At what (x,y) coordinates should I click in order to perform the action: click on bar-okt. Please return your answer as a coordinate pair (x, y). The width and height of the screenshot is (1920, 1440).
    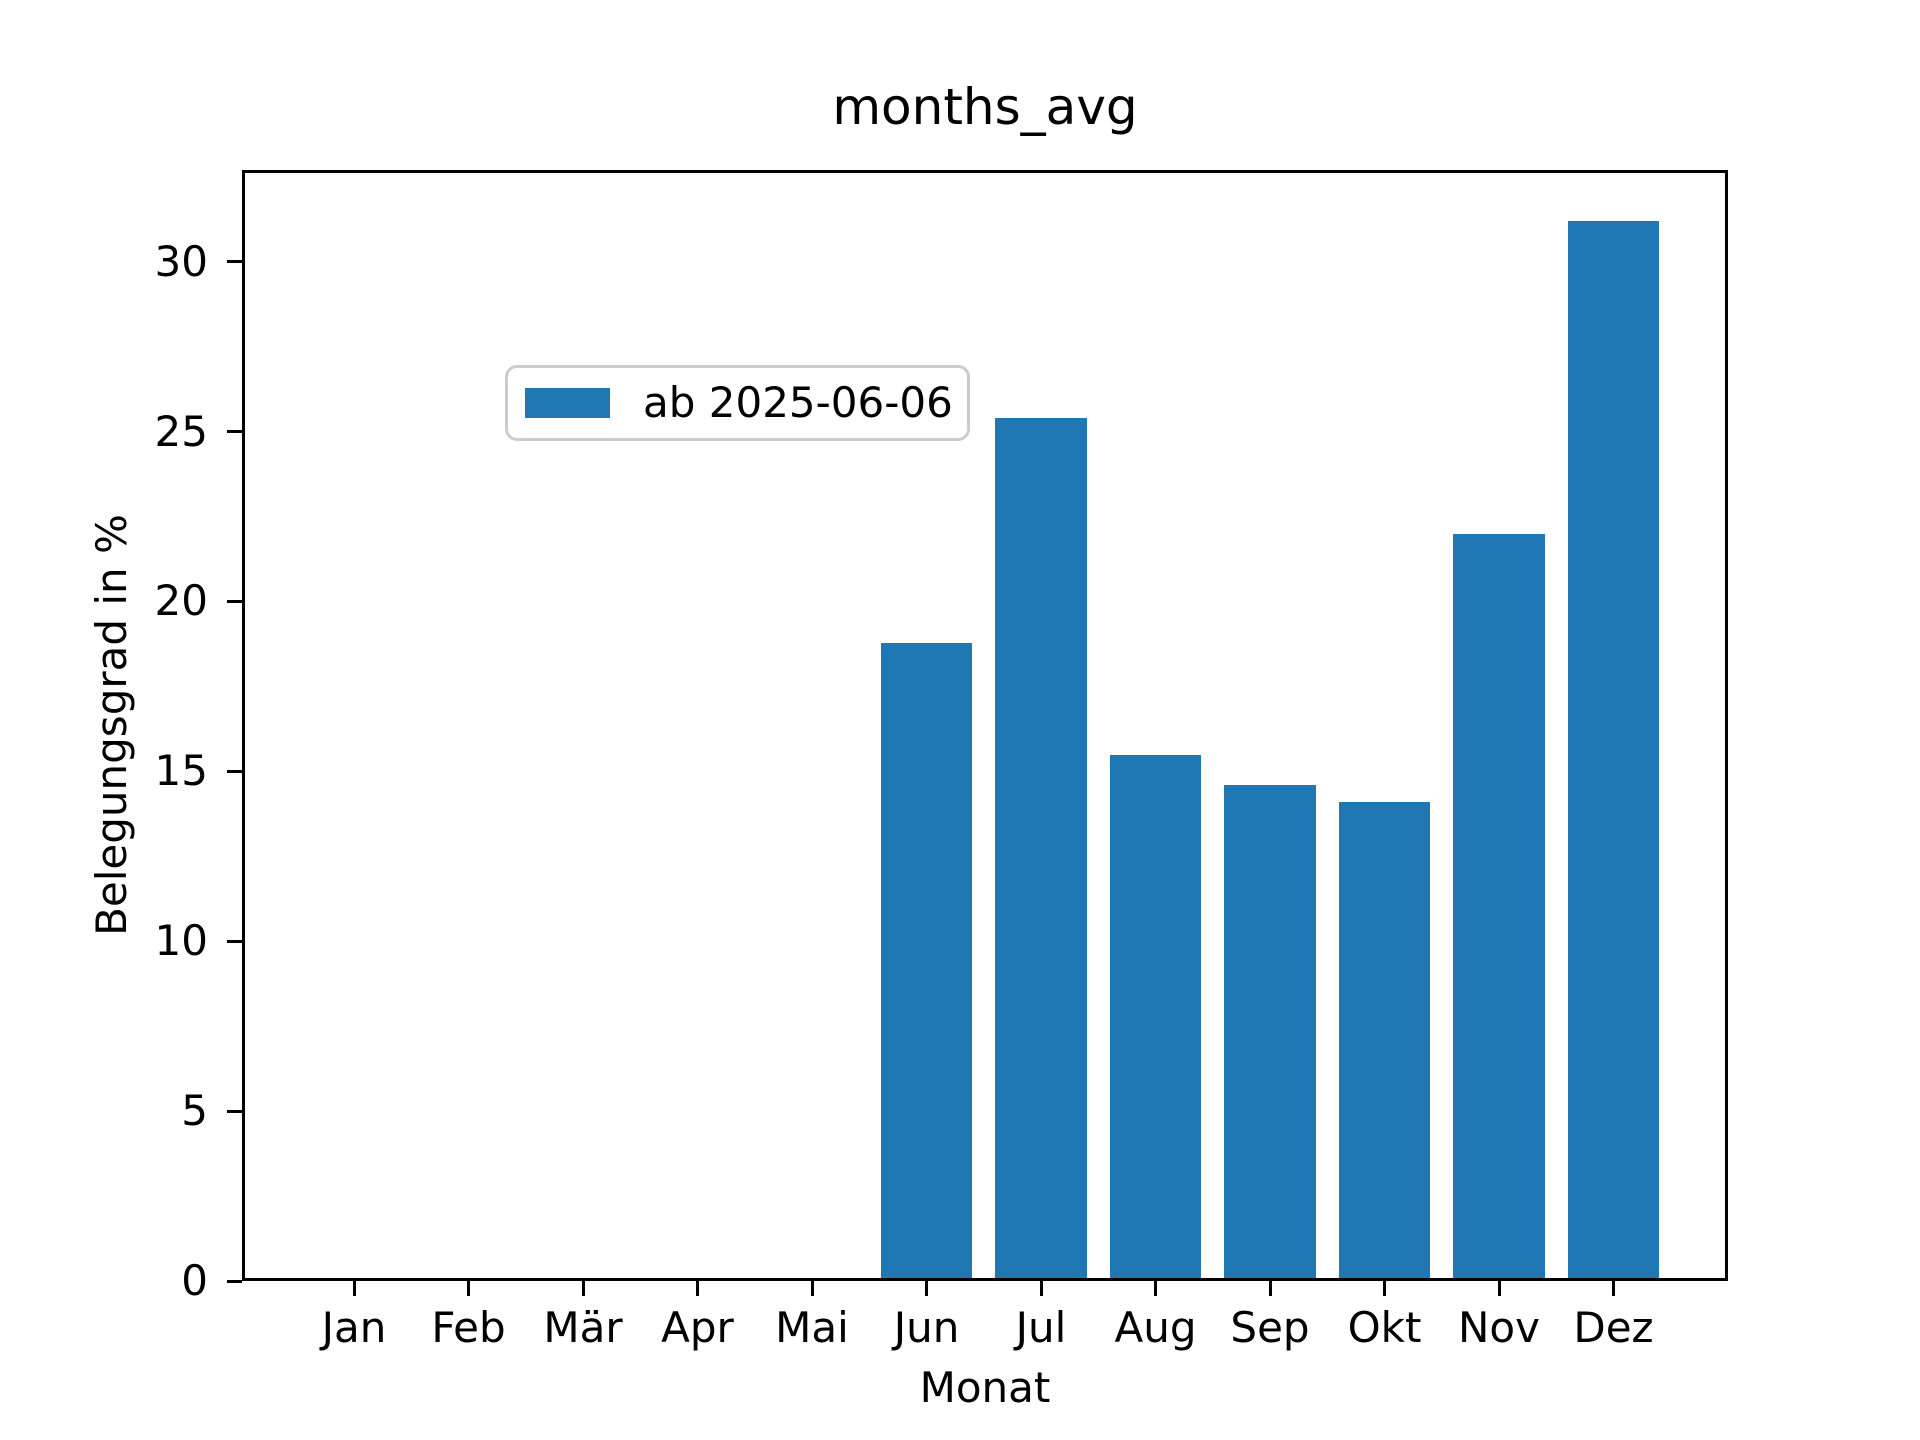
    Looking at the image, I should click on (1384, 1040).